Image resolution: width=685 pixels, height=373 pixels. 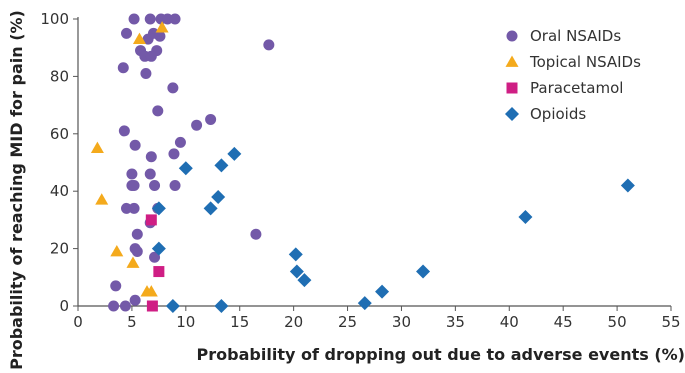 I want to click on legend-label-topical-nsaids: Topical NSAIDs, so click(x=585, y=62).